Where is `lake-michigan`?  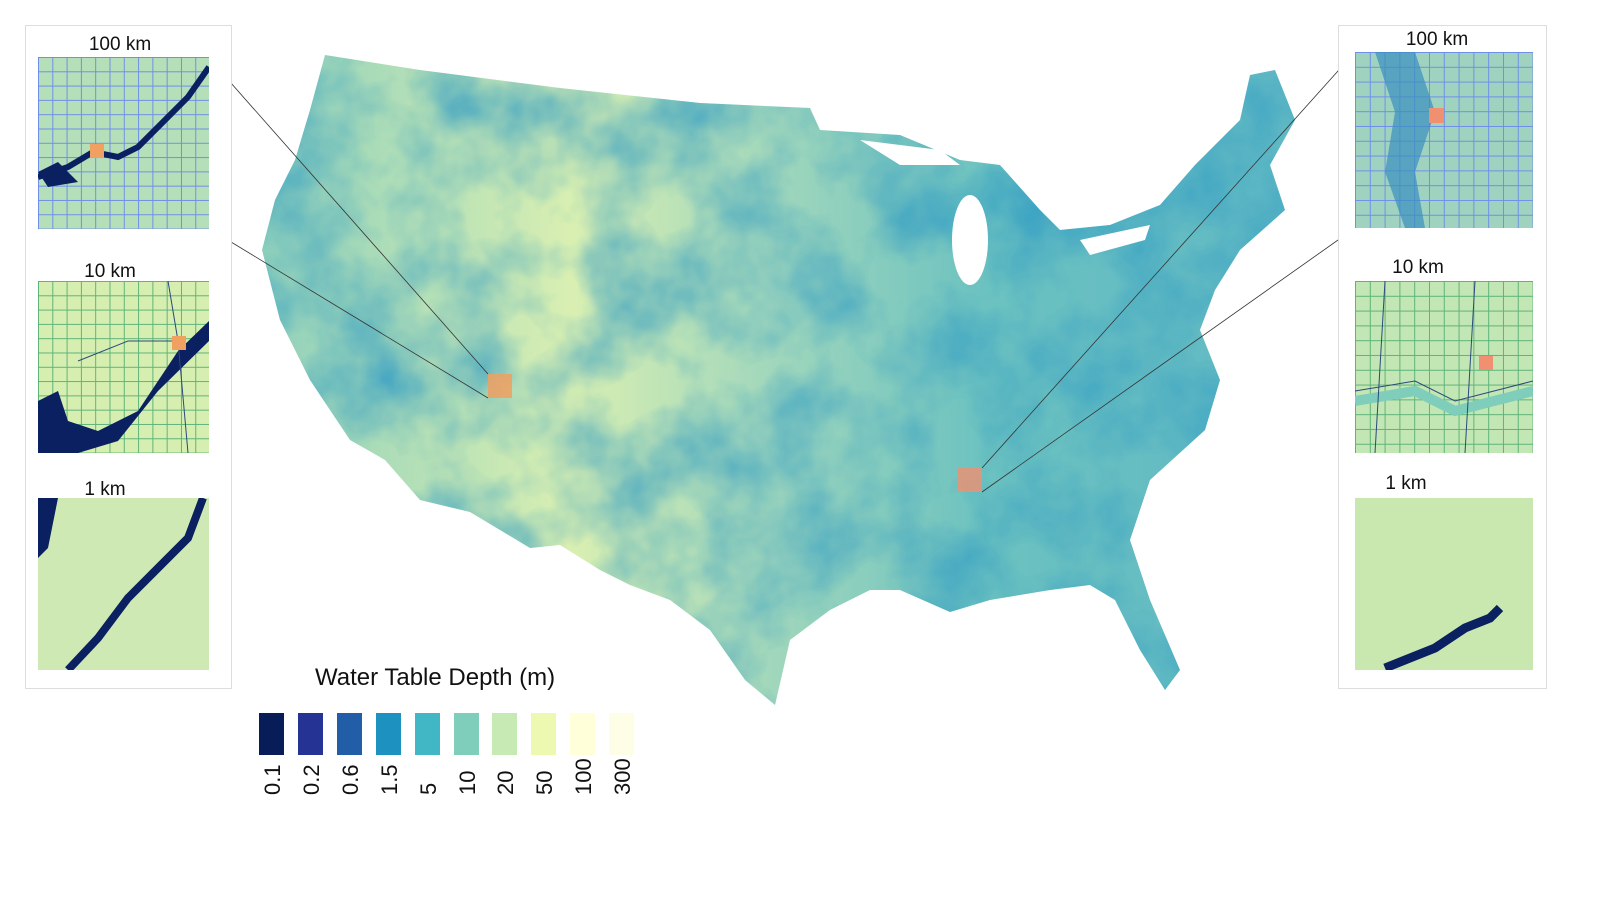 lake-michigan is located at coordinates (970, 240).